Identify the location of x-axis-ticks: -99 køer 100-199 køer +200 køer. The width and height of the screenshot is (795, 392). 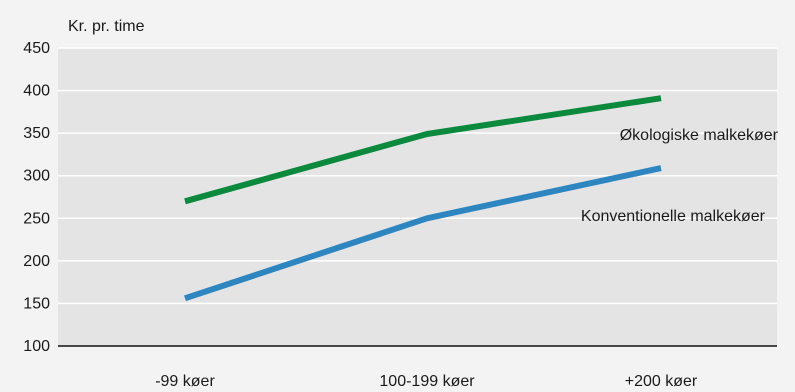
(426, 381).